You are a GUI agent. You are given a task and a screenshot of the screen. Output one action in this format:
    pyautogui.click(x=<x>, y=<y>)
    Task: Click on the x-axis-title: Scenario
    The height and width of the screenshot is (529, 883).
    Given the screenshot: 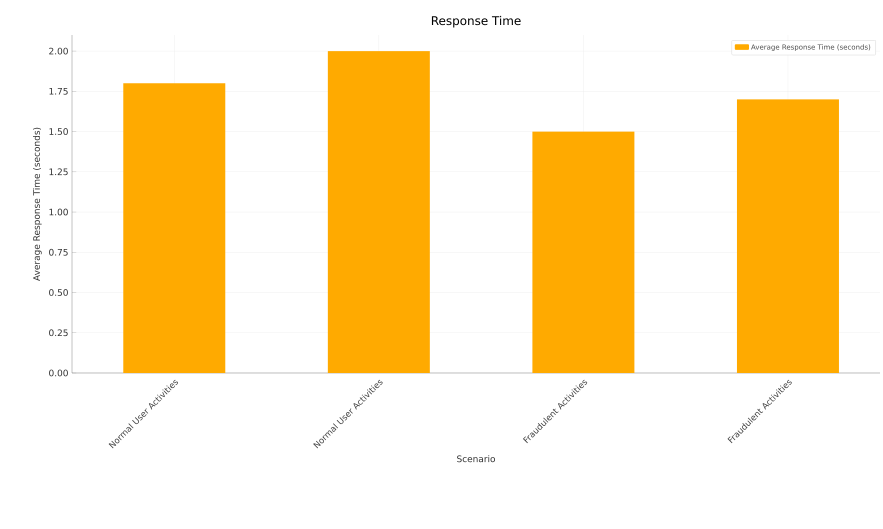 What is the action you would take?
    pyautogui.click(x=476, y=458)
    